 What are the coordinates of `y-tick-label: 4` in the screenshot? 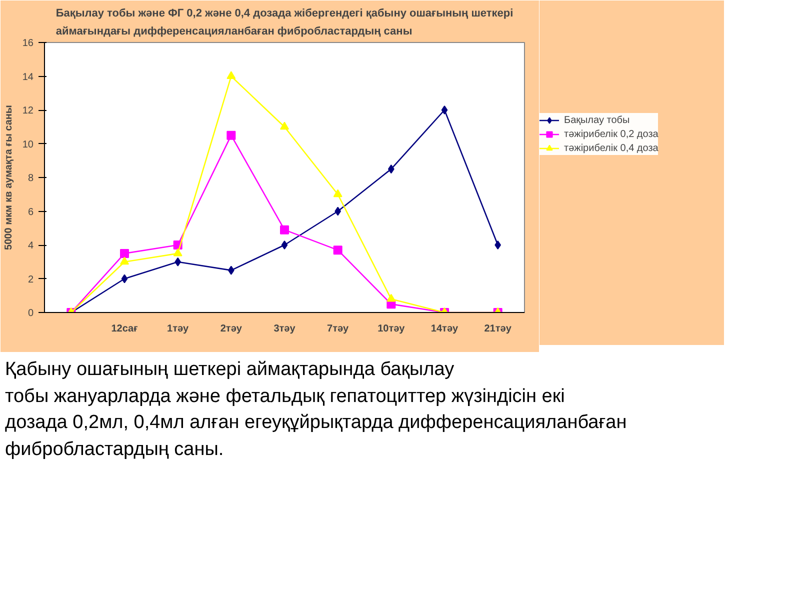 It's located at (31, 246).